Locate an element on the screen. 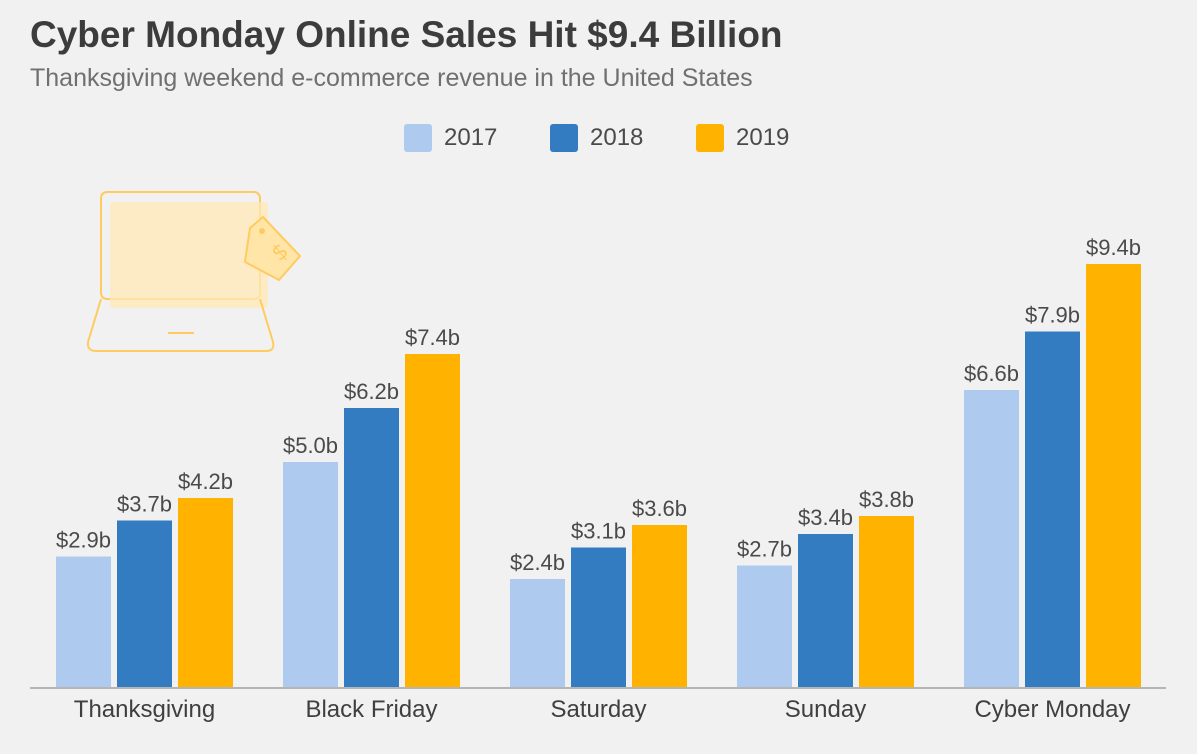 Image resolution: width=1197 pixels, height=754 pixels. category-label-cyber-monday: Cyber Monday is located at coordinates (1052, 709).